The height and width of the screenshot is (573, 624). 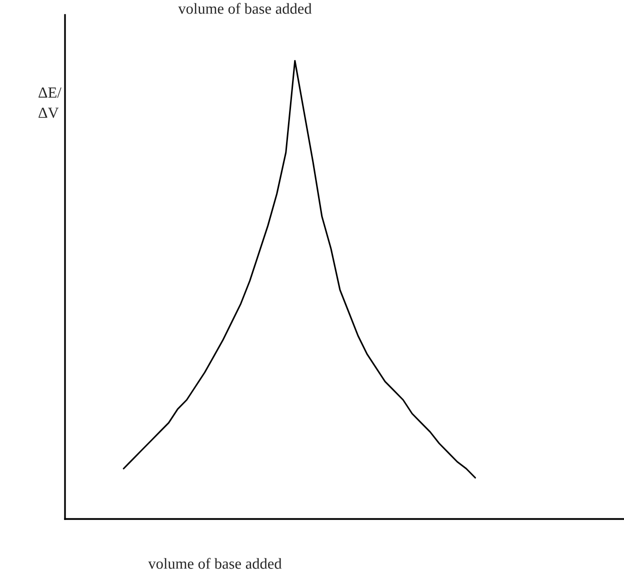 What do you see at coordinates (50, 102) in the screenshot?
I see `y-axis-title: ΔE/ ΔV` at bounding box center [50, 102].